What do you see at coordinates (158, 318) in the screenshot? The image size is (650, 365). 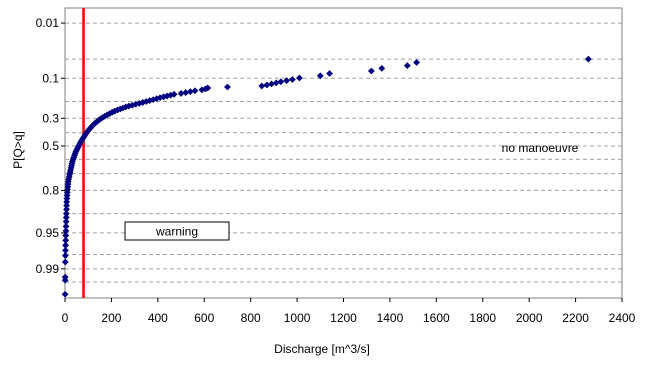 I see `x-tick-label: 400` at bounding box center [158, 318].